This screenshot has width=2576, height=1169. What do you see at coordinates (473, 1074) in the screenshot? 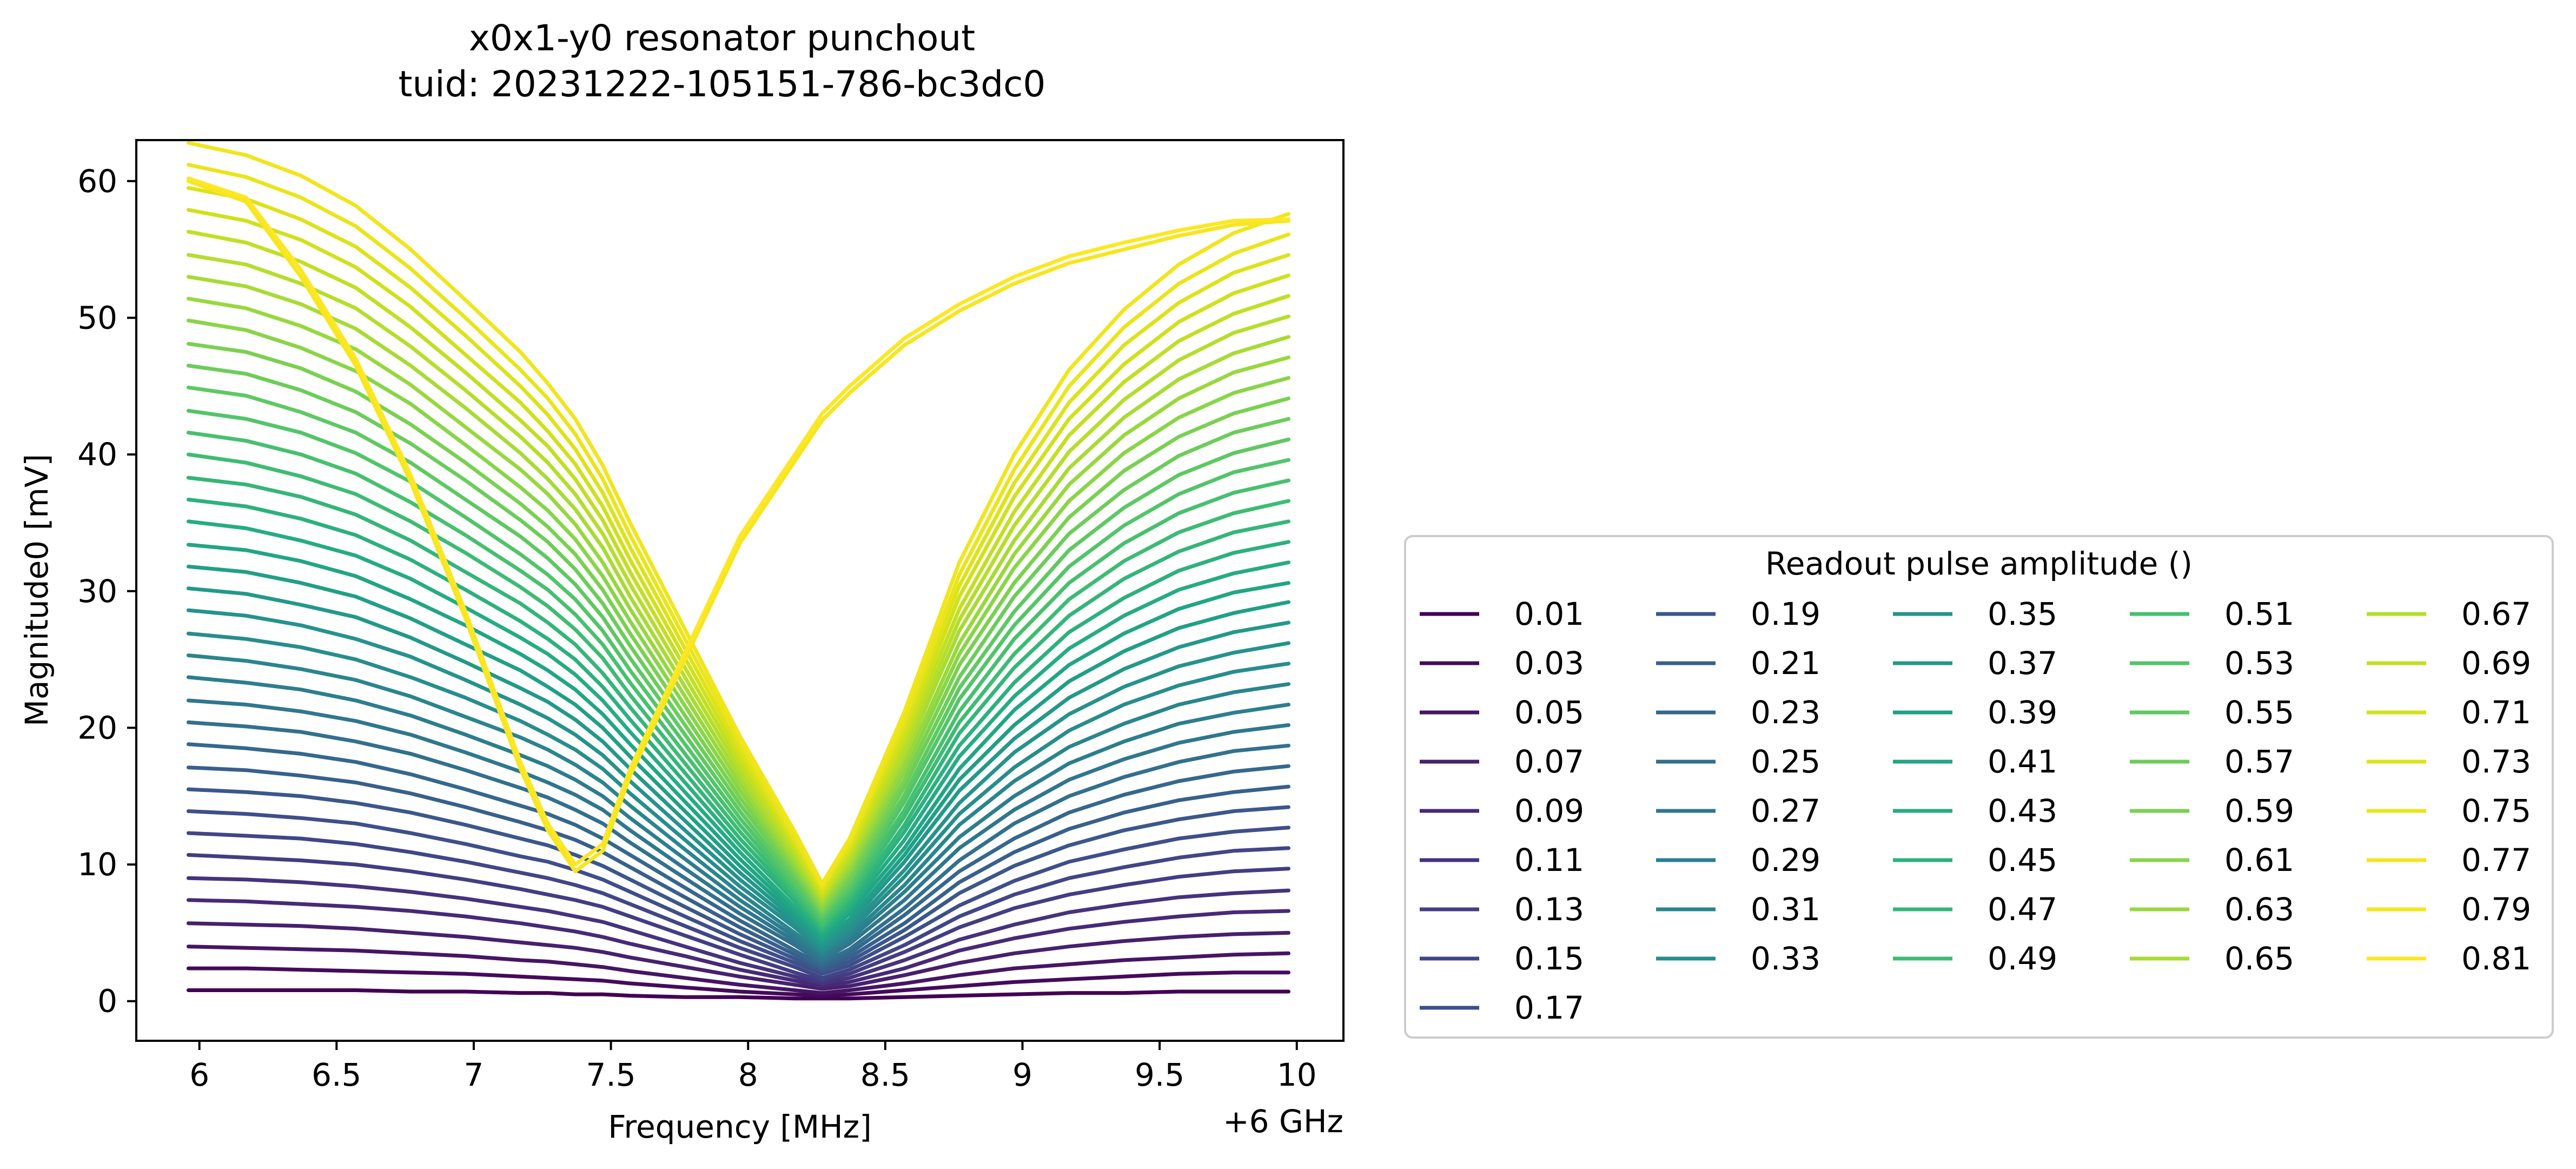
I see `x-tick-label: 7` at bounding box center [473, 1074].